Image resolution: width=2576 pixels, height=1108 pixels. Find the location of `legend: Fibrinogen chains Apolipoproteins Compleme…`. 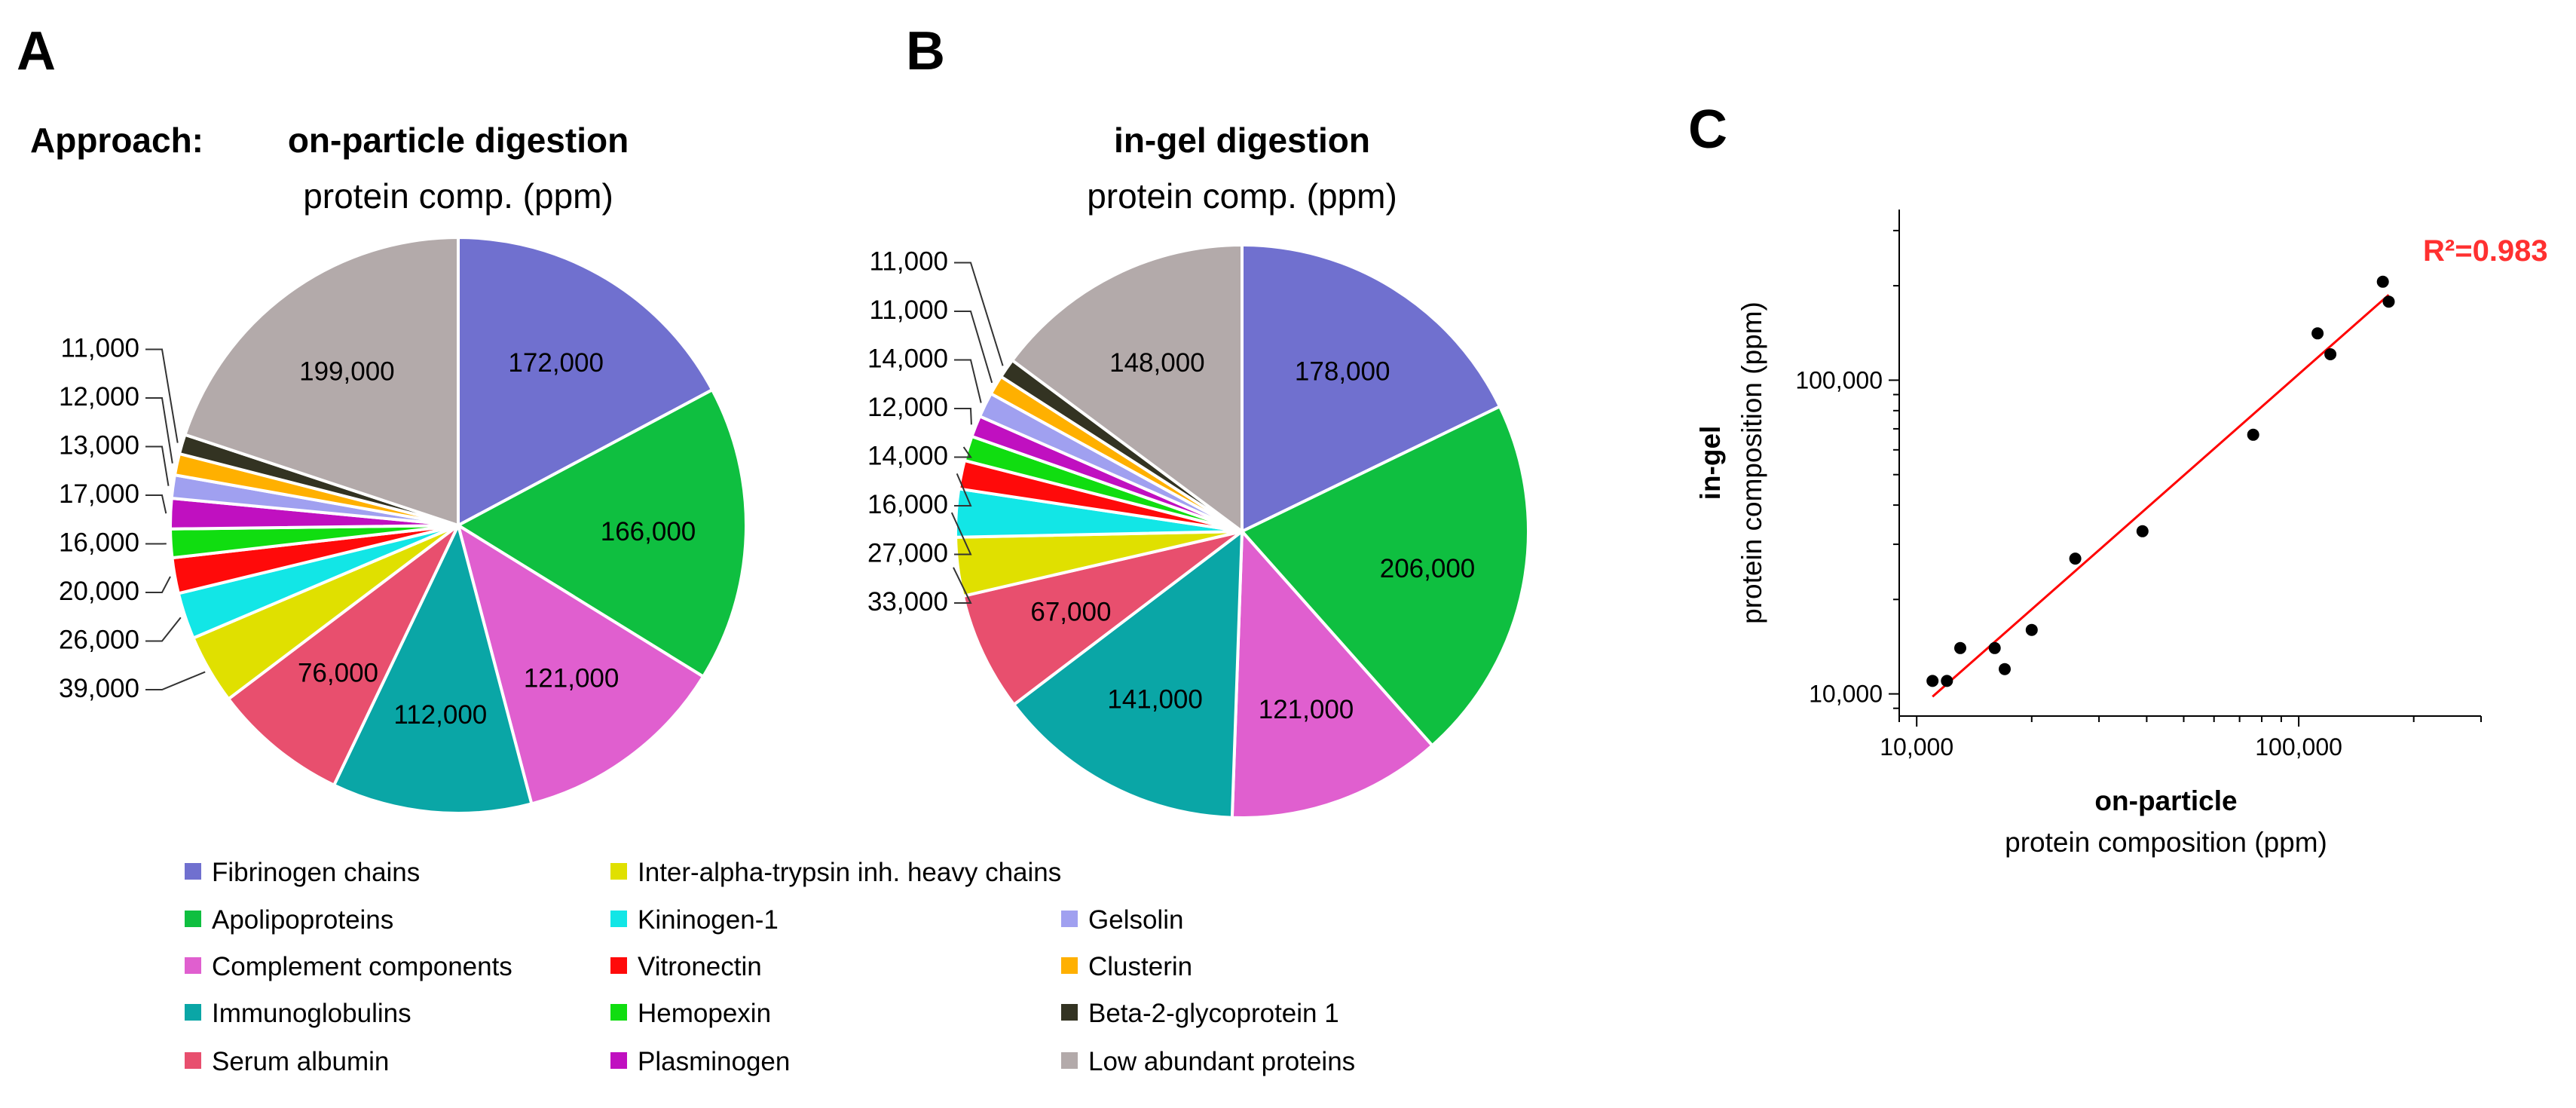

legend: Fibrinogen chains Apolipoproteins Compleme… is located at coordinates (770, 967).